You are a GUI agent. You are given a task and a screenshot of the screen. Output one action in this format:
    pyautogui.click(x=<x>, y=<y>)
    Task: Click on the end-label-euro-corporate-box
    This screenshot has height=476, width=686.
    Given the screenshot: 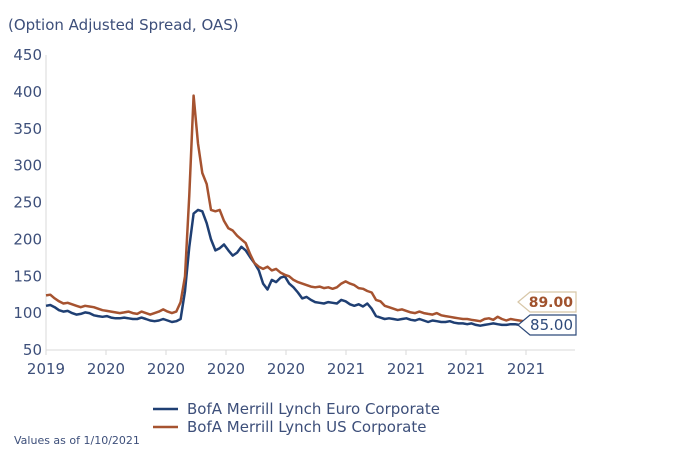 What is the action you would take?
    pyautogui.click(x=547, y=325)
    